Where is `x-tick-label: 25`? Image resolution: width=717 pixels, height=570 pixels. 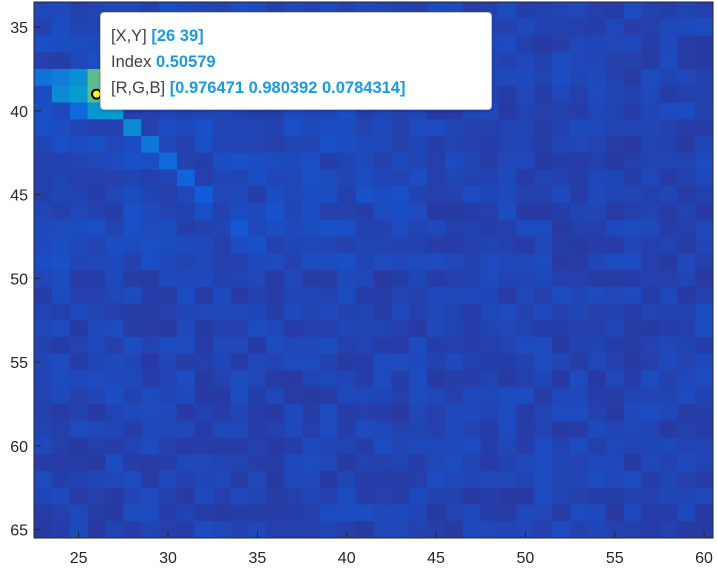
x-tick-label: 25 is located at coordinates (79, 558).